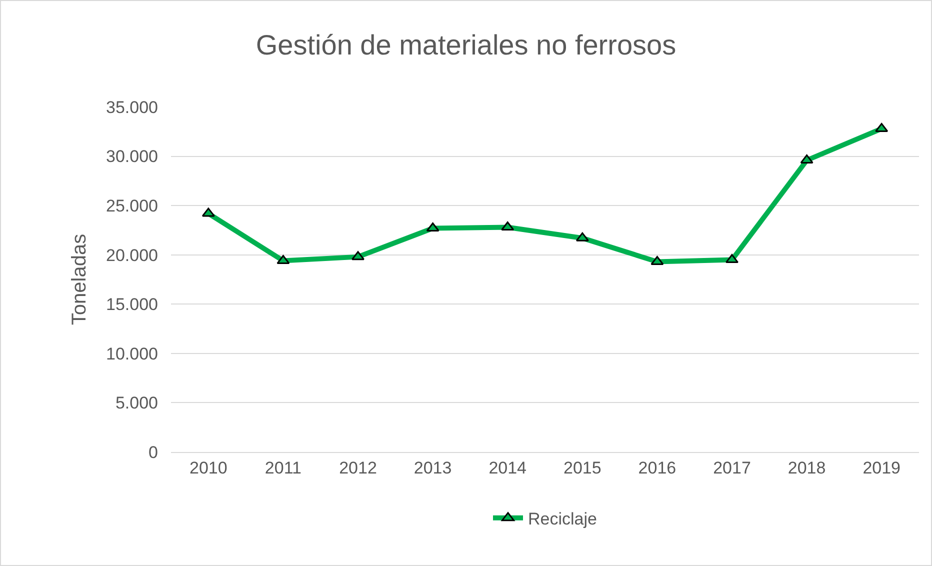 The image size is (932, 566). I want to click on y-tick-label: 10.000, so click(132, 354).